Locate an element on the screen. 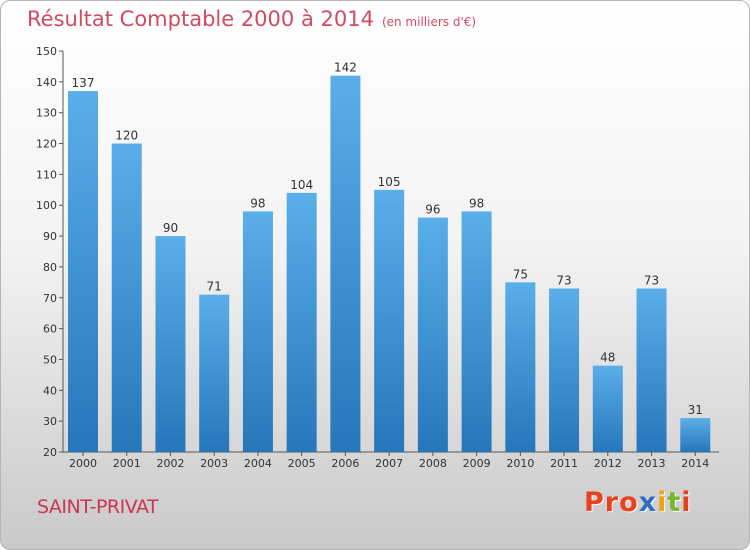  y-tick-label: 70 is located at coordinates (50, 298).